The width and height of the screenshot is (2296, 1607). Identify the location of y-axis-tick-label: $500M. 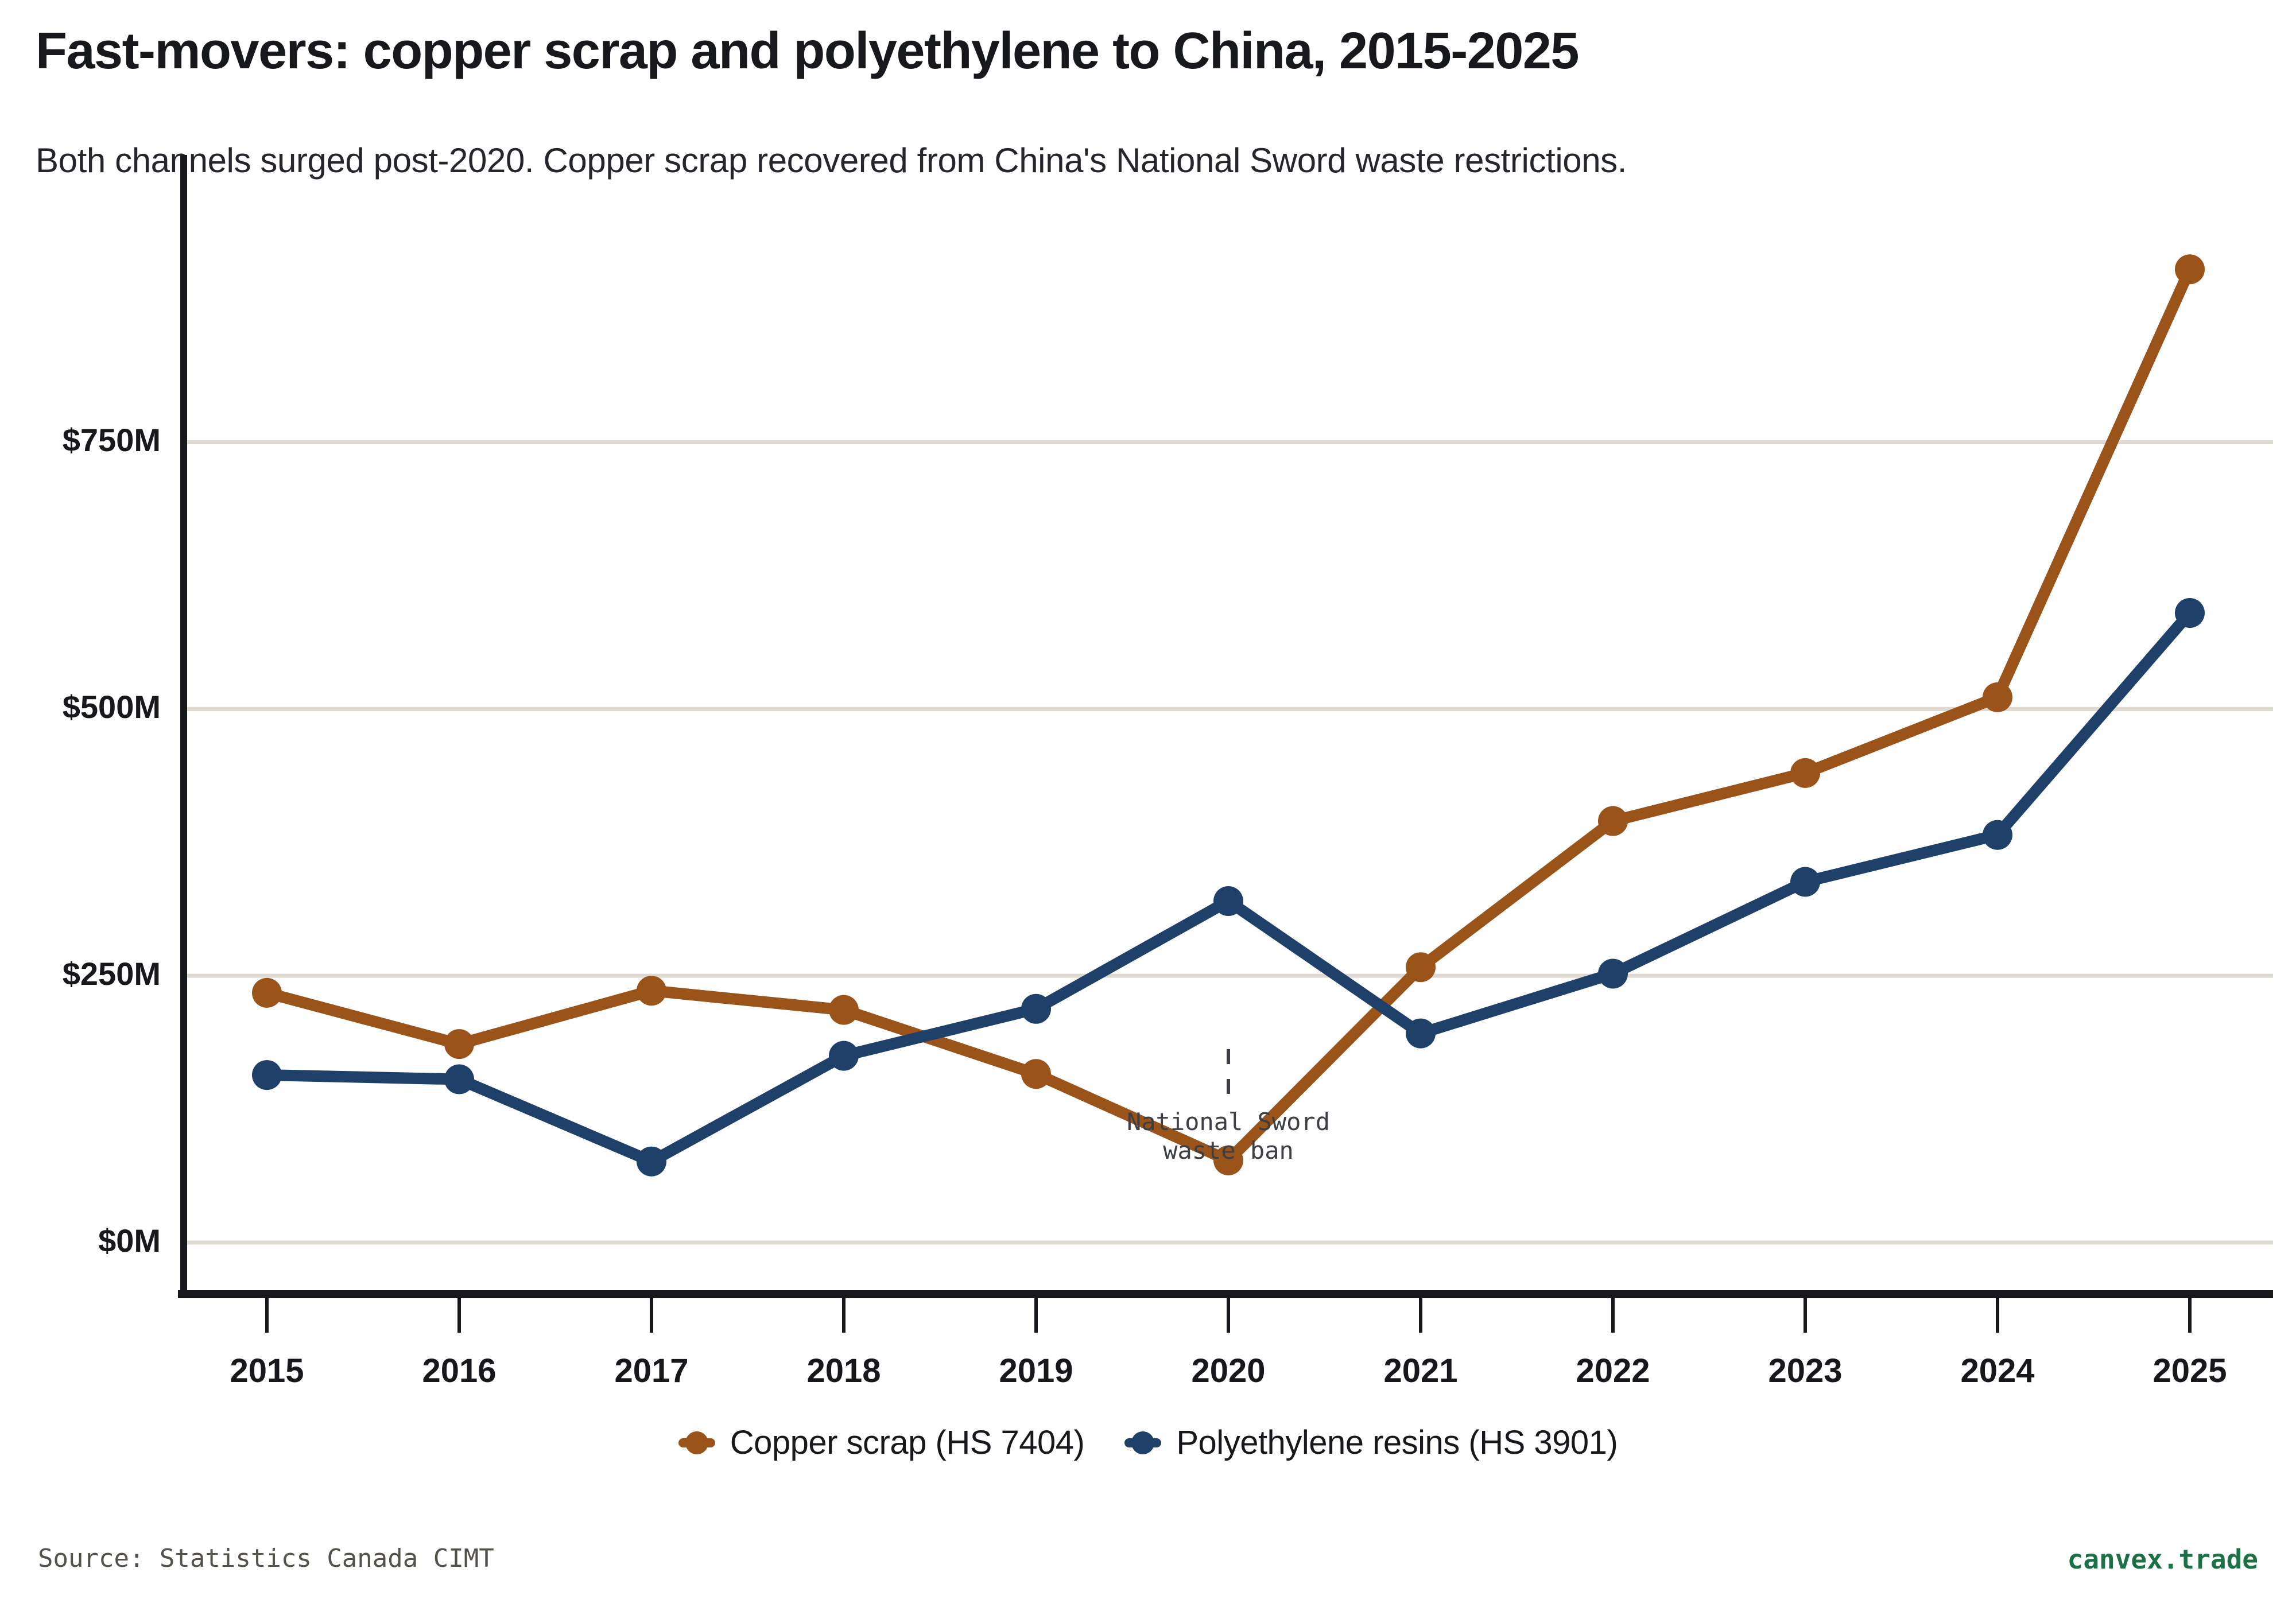
(111, 707).